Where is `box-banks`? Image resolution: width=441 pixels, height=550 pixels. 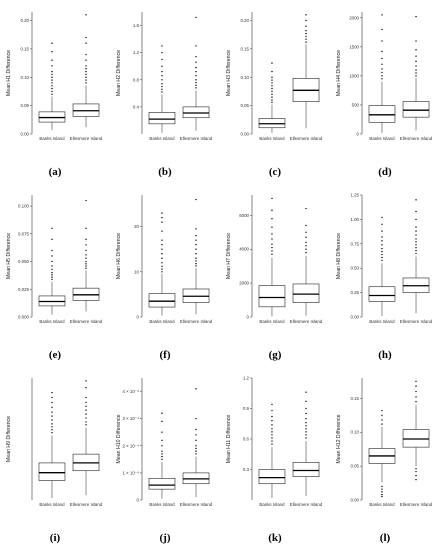 box-banks is located at coordinates (382, 453).